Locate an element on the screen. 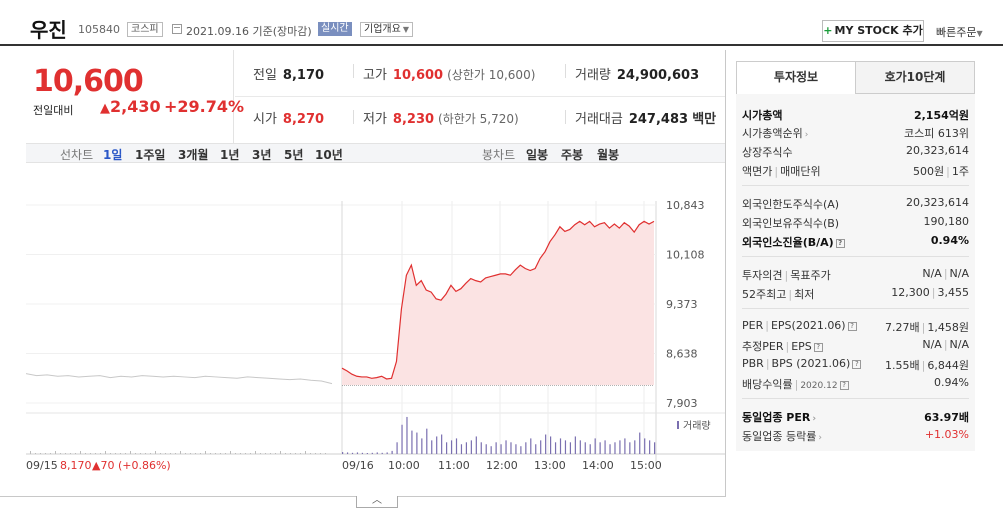 This screenshot has width=1003, height=511. high-value: 10,600 is located at coordinates (418, 75).